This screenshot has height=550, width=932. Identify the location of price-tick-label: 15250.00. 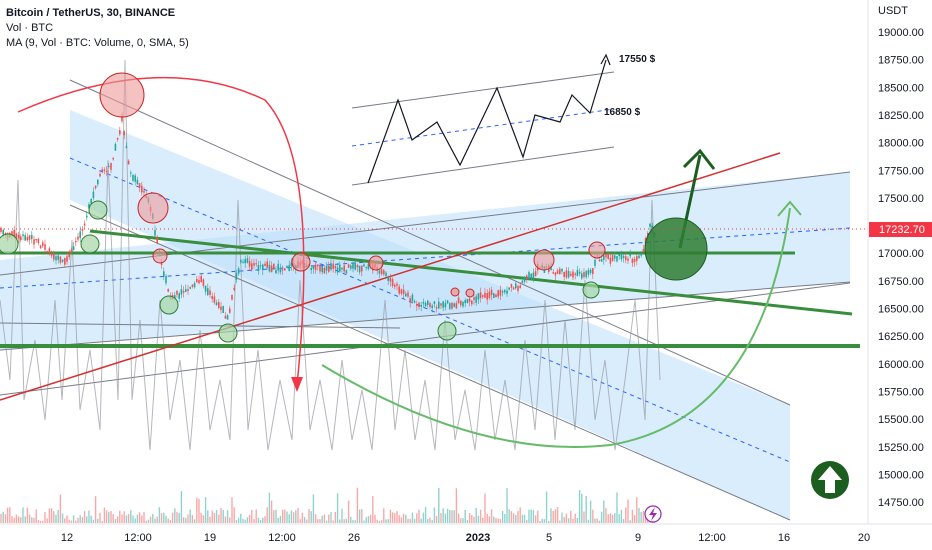
(901, 448).